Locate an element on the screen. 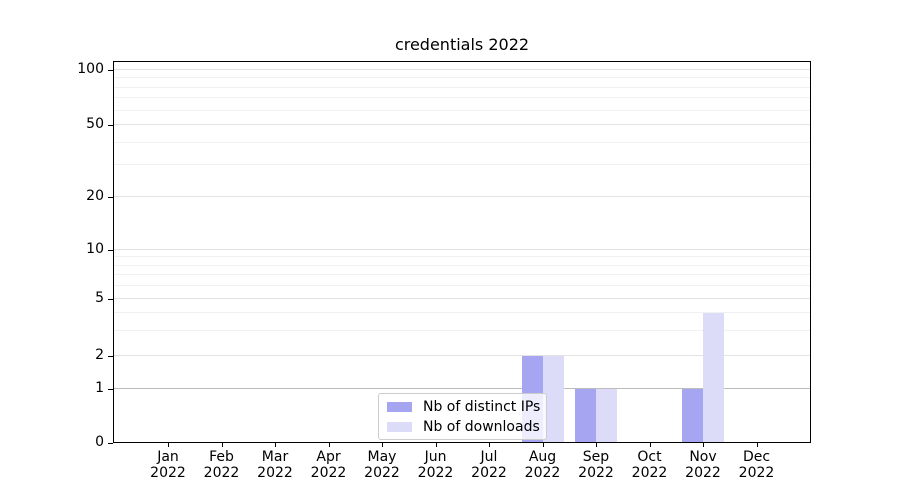 The width and height of the screenshot is (900, 500). y-axis-tick-label-50: 50 is located at coordinates (95, 124).